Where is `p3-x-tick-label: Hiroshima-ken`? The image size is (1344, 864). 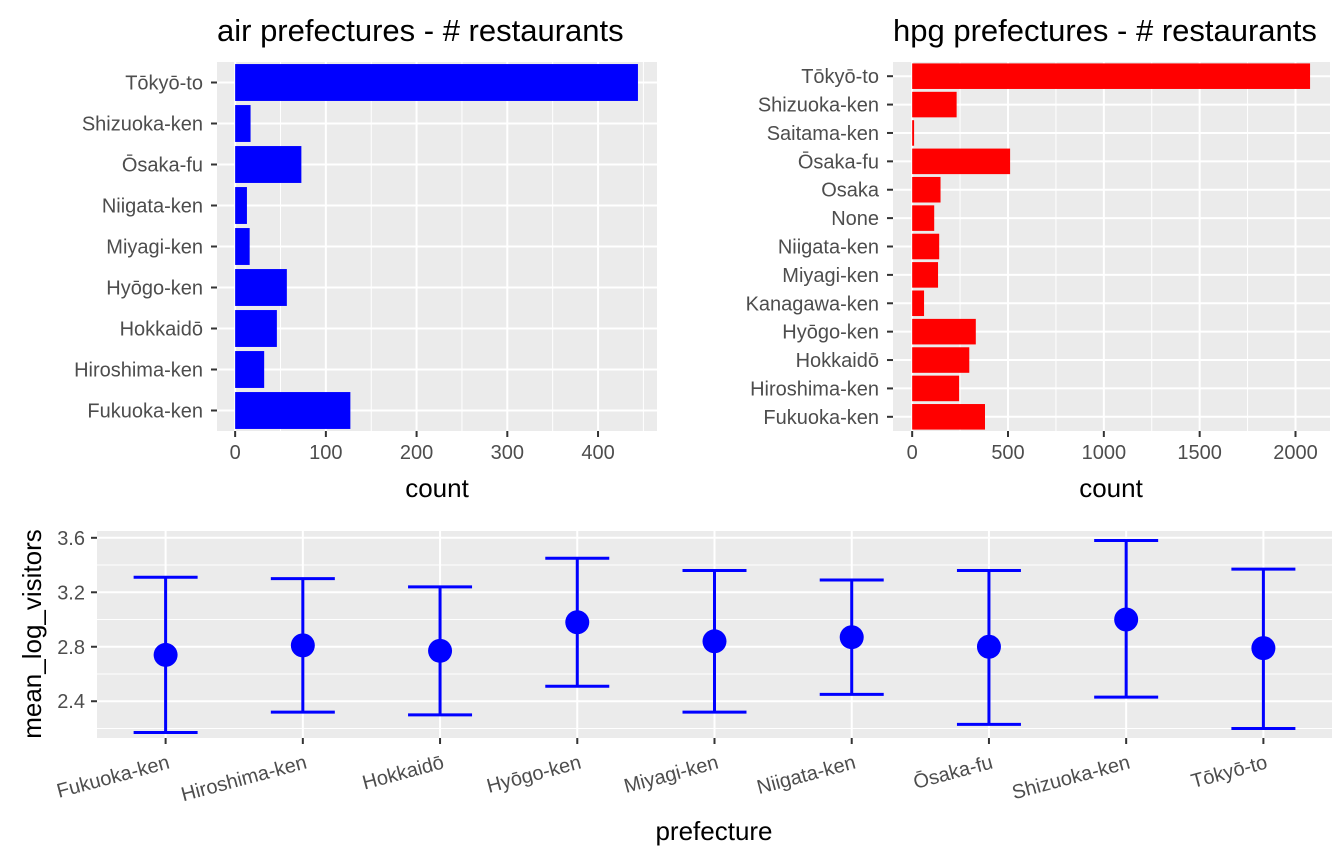 p3-x-tick-label: Hiroshima-ken is located at coordinates (244, 779).